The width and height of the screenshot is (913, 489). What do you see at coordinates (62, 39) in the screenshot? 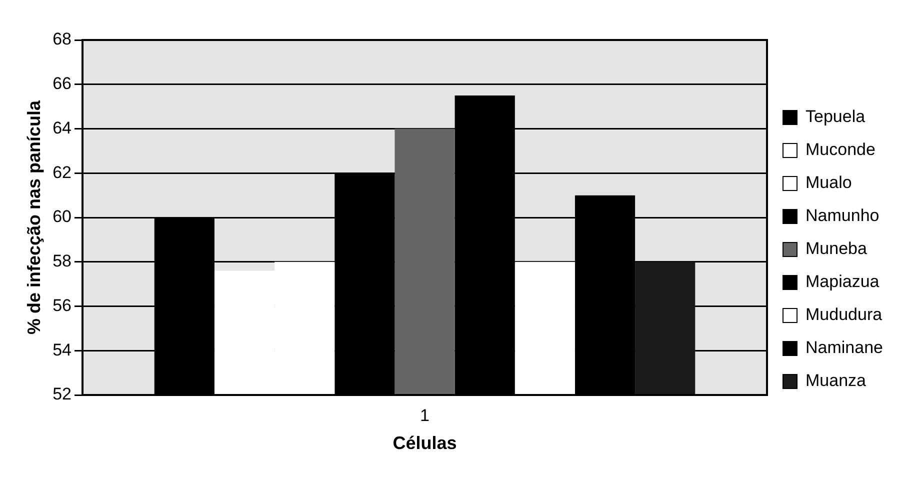
I see `y-tick-label: 68` at bounding box center [62, 39].